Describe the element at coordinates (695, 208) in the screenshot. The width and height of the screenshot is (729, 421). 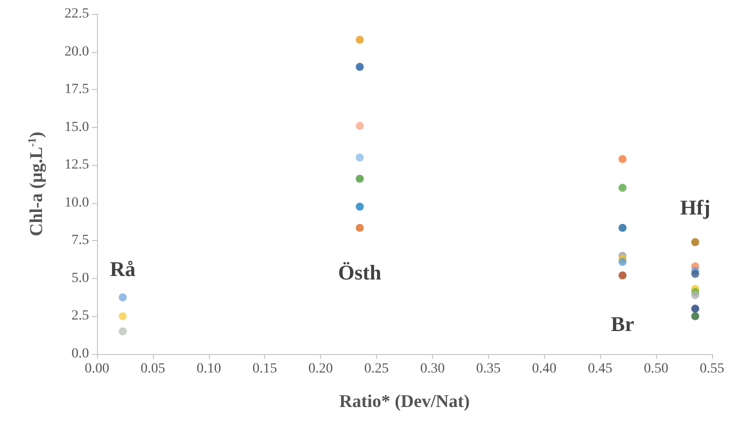
I see `annotation: Hfj` at that location.